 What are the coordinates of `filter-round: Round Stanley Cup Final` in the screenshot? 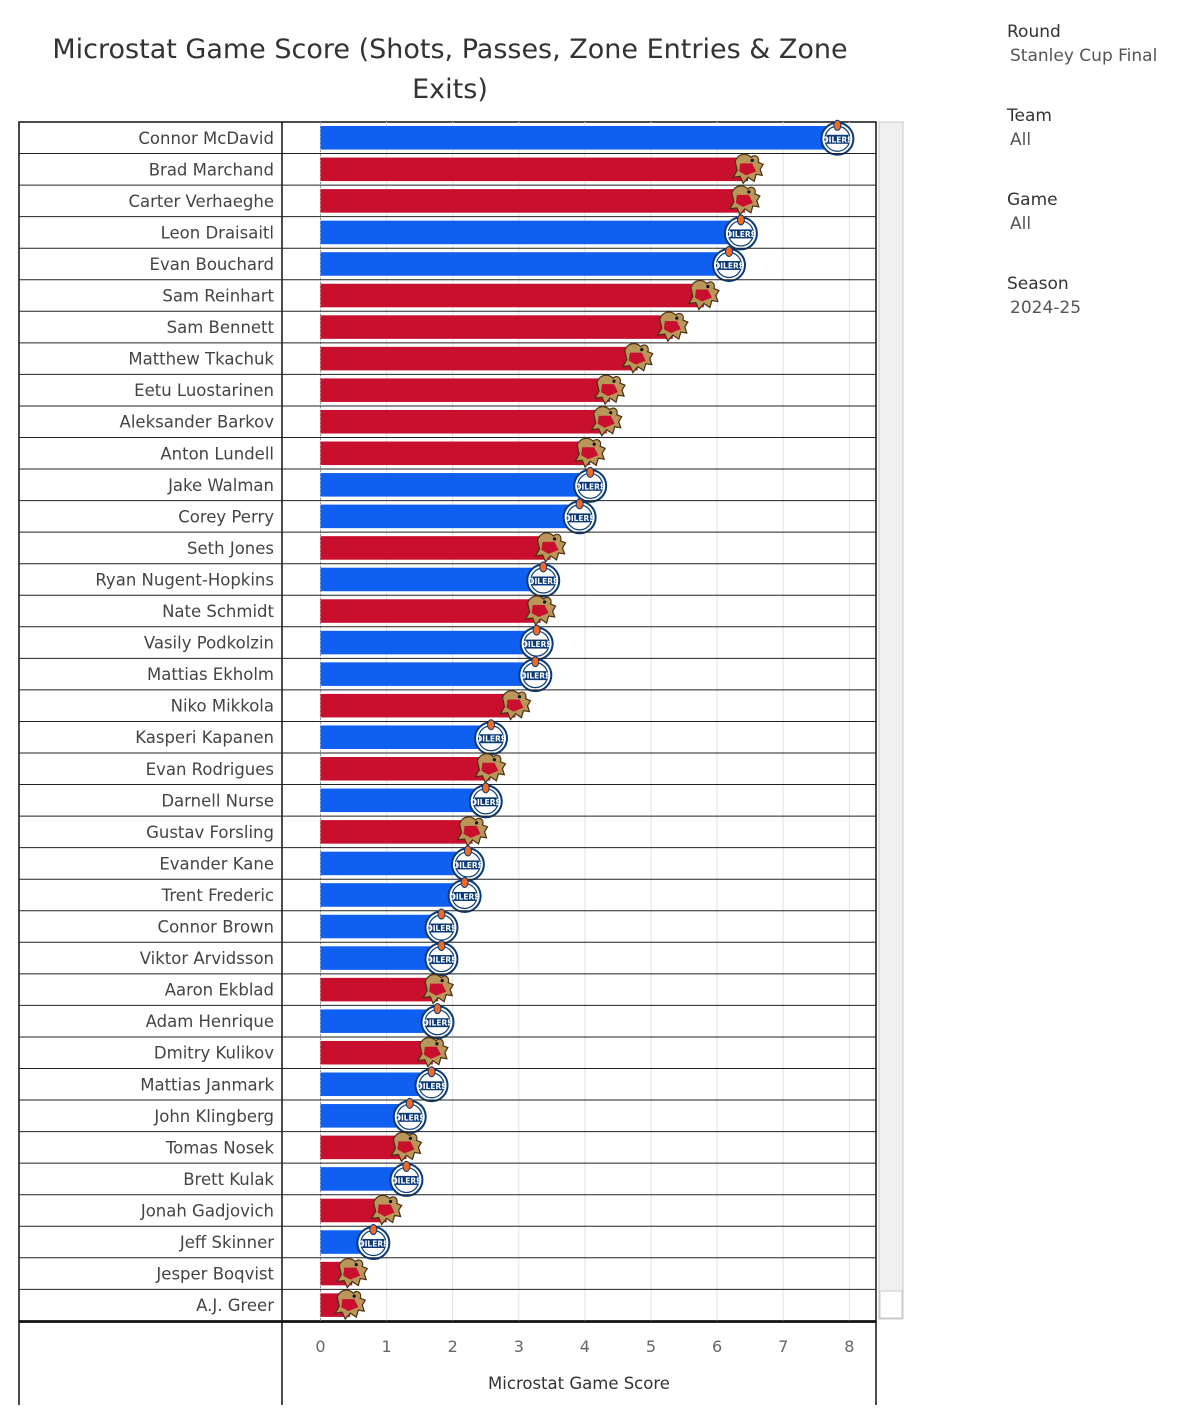 It's located at (1099, 64).